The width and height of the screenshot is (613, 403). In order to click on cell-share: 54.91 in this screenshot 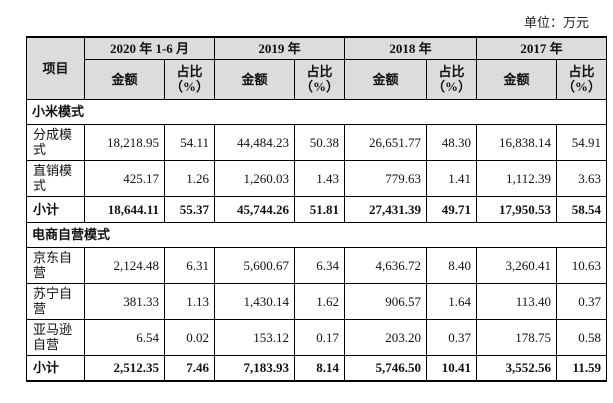, I will do `click(582, 142)`.